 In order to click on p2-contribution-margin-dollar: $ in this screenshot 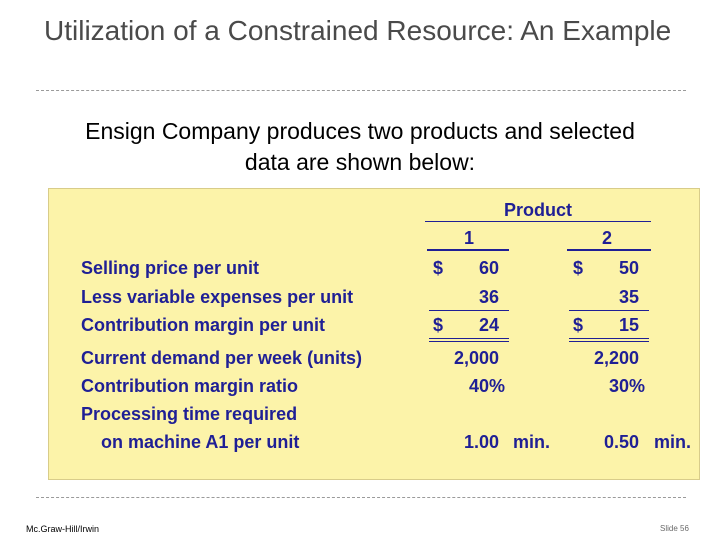, I will do `click(578, 325)`.